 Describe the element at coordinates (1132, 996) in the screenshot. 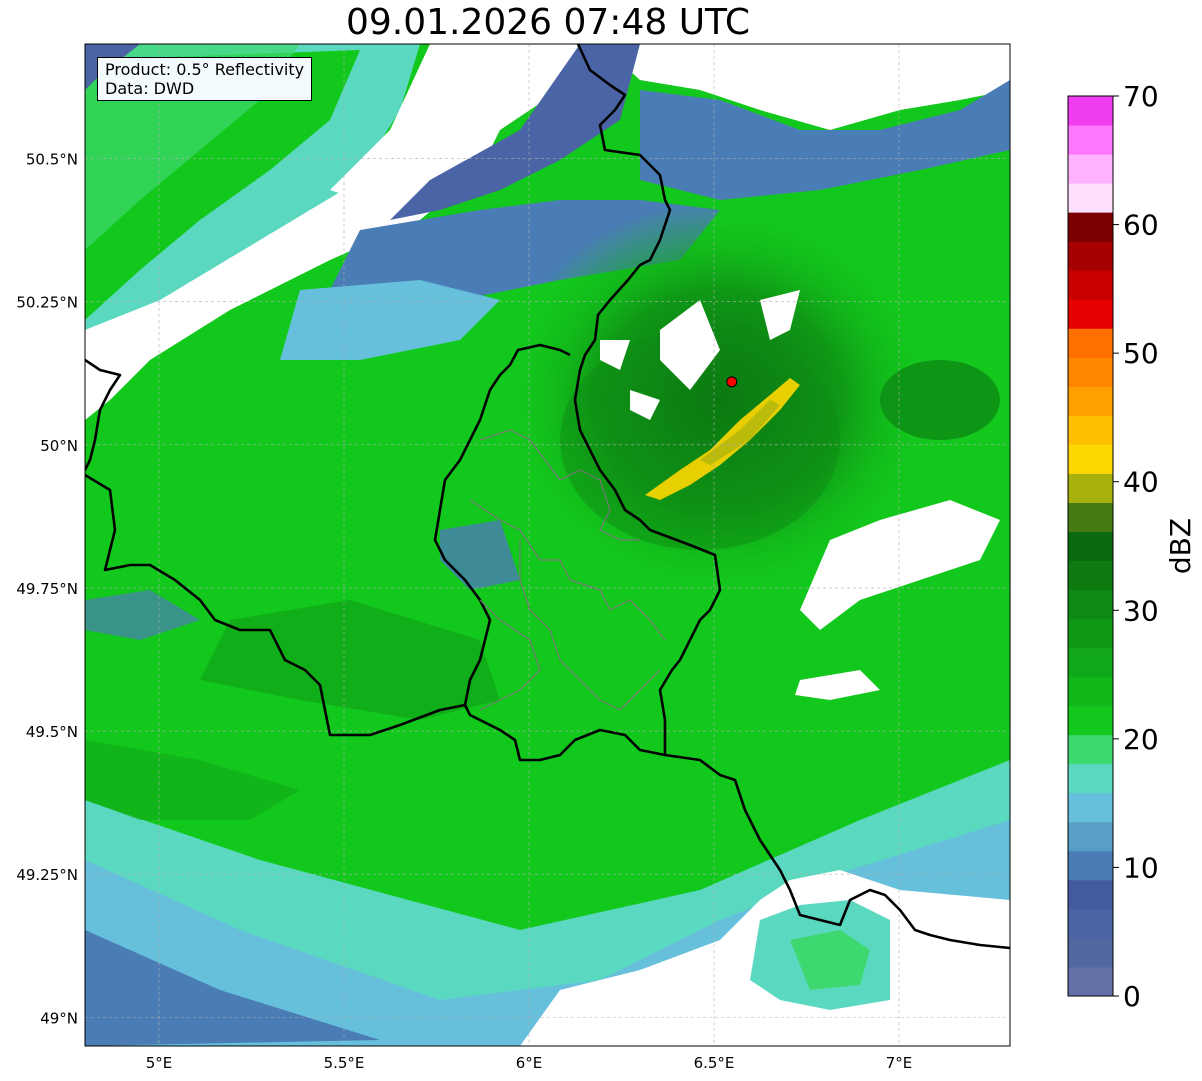

I see `colorbar-tick-label: 0` at that location.